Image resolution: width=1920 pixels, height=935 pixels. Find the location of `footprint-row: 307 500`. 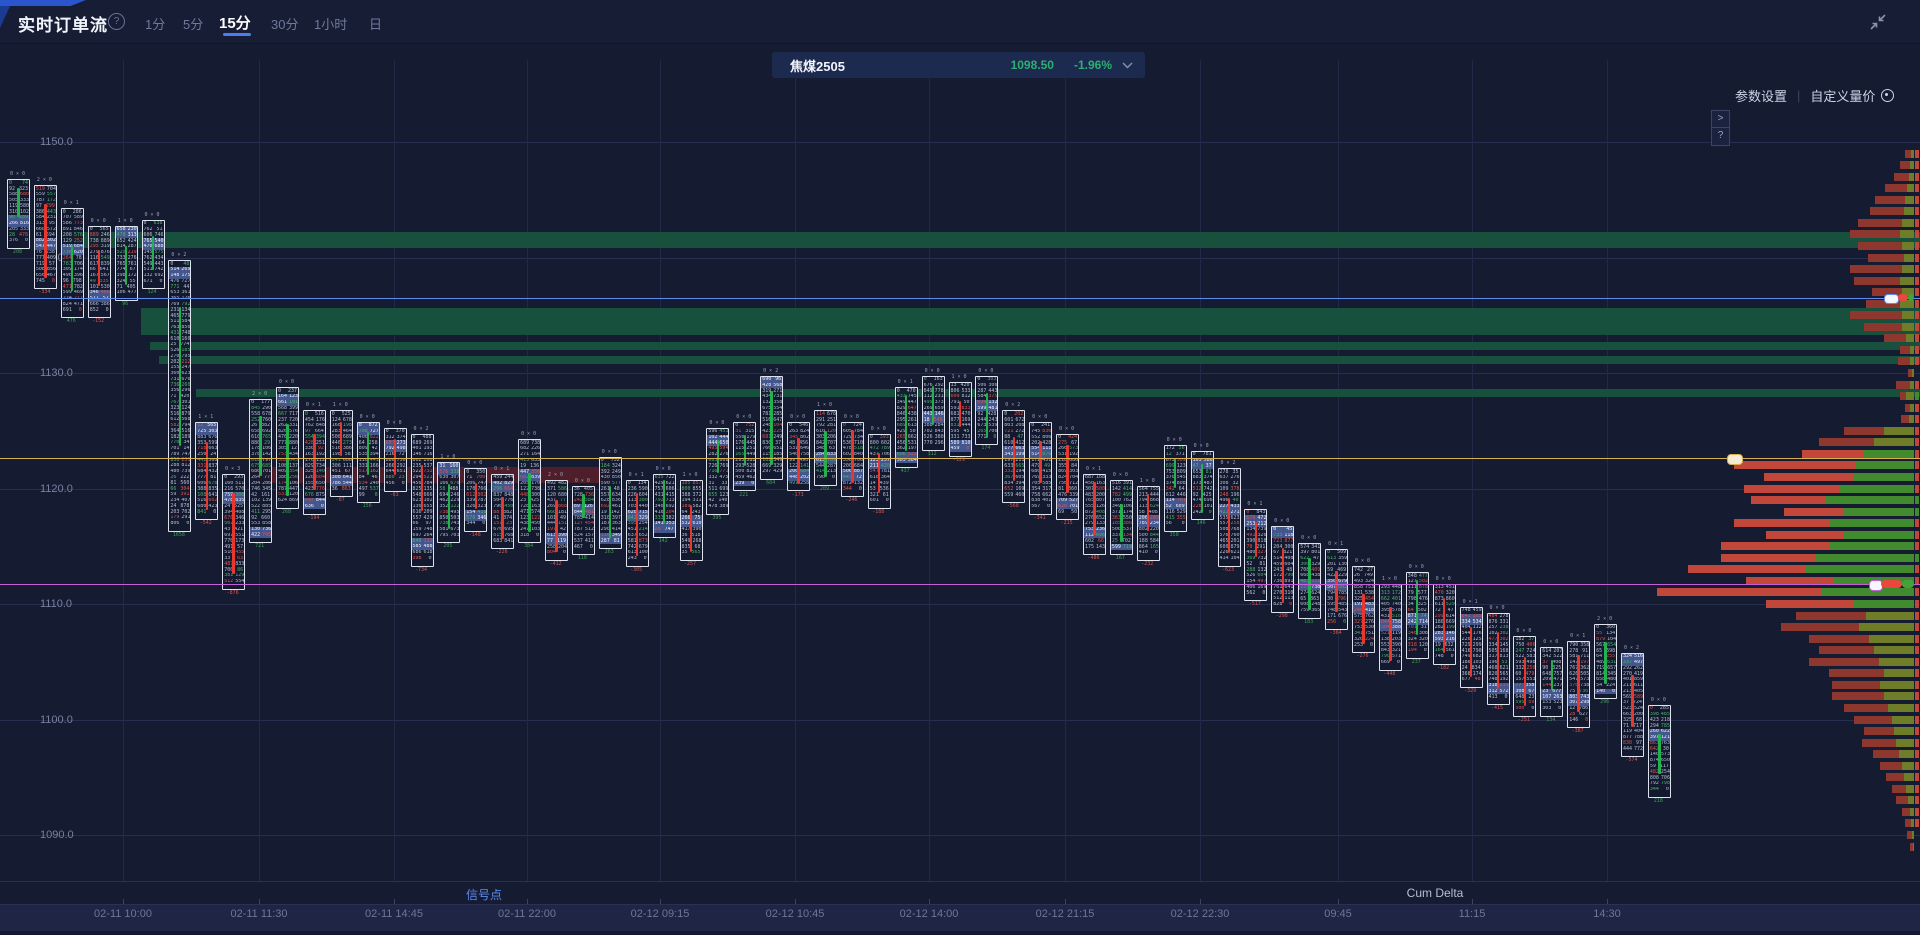

footprint-row: 307 500 is located at coordinates (1094, 489).